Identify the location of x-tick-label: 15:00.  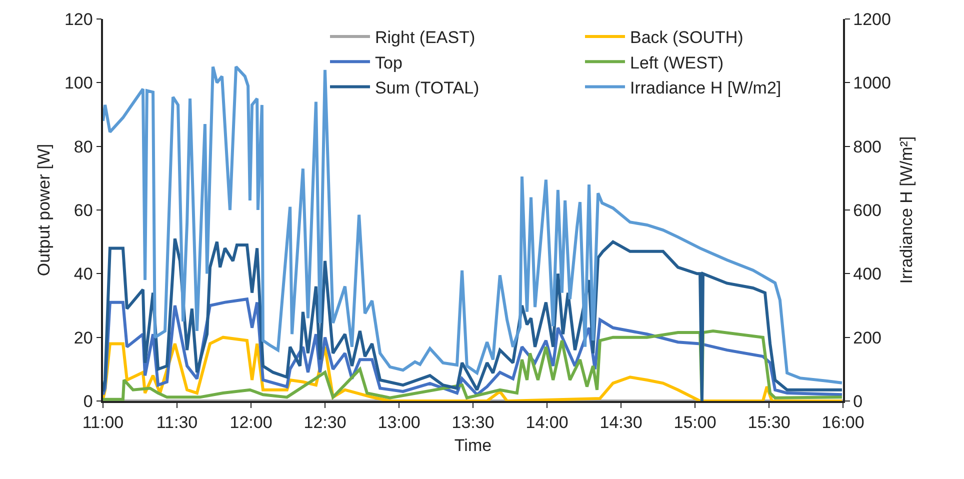
(695, 422).